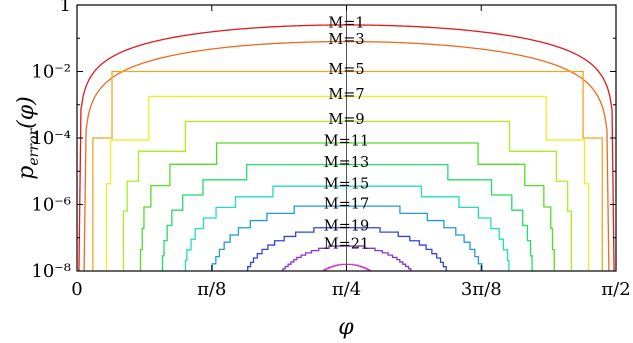  What do you see at coordinates (346, 289) in the screenshot?
I see `x-tick-label: π/4` at bounding box center [346, 289].